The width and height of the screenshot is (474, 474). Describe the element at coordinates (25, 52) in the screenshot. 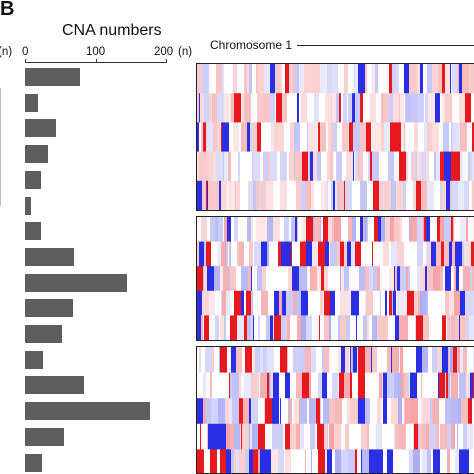

I see `tick-label-0: 0` at that location.